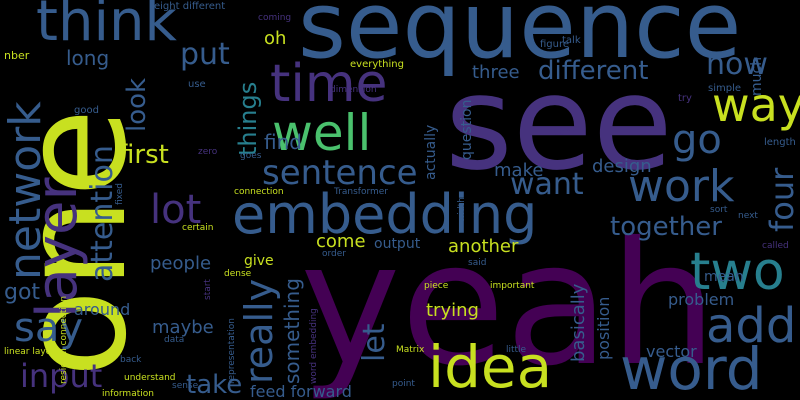  Describe the element at coordinates (353, 90) in the screenshot. I see `word-dimension: dimension` at that location.